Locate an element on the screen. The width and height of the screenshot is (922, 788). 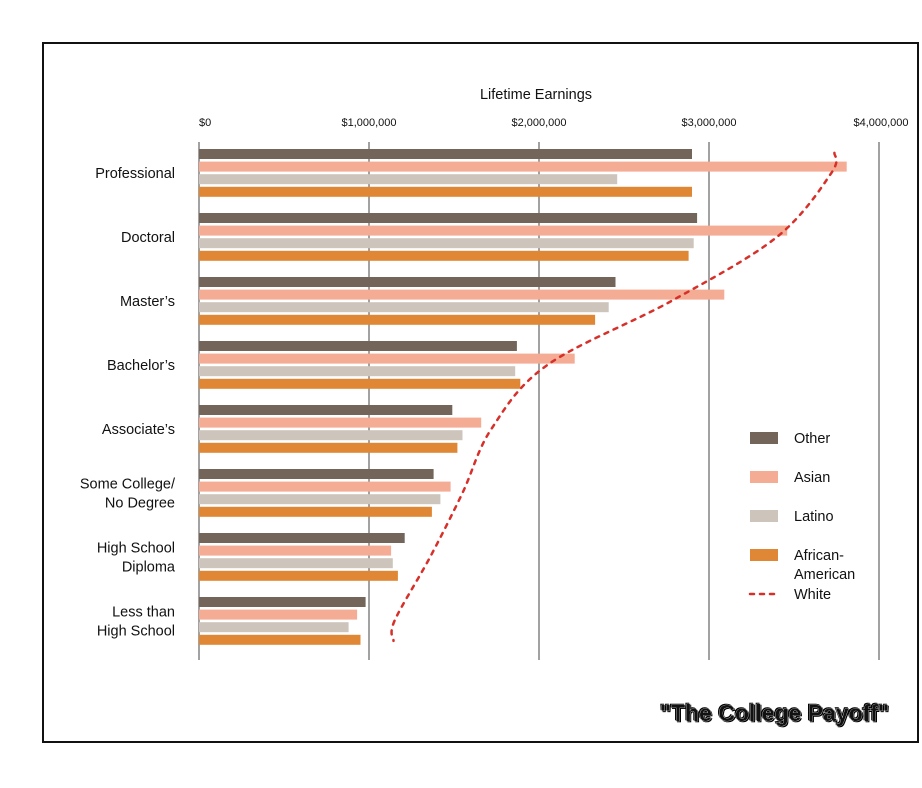
category-label: Professional is located at coordinates (135, 174).